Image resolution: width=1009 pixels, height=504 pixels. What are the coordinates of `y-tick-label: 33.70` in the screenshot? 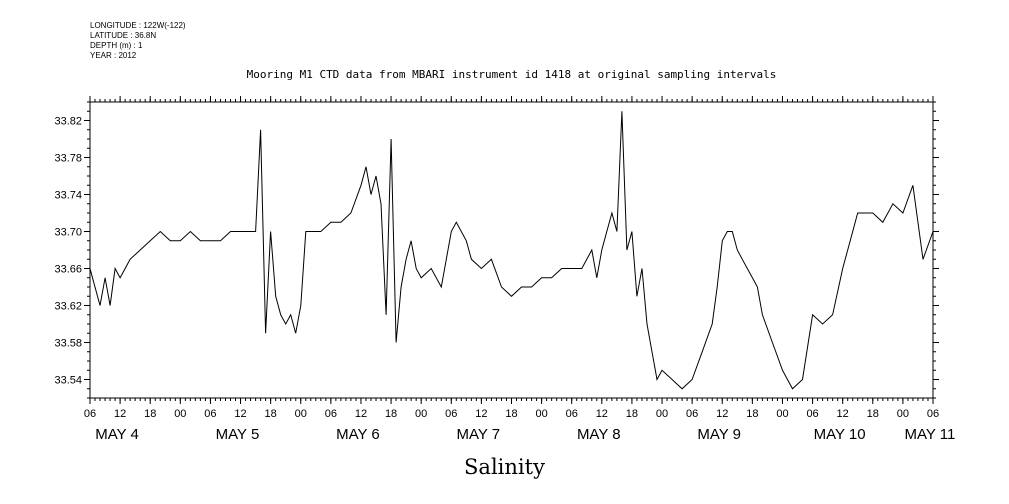 It's located at (68, 233).